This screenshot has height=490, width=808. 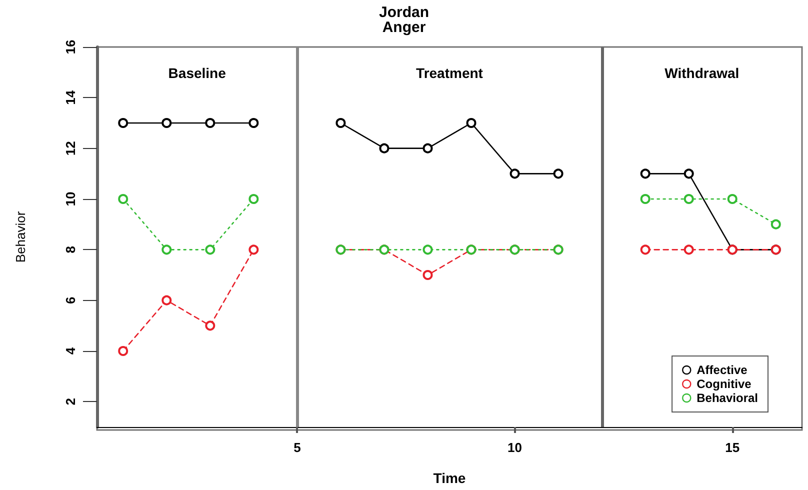 I want to click on annotation: Withdrawal, so click(x=702, y=73).